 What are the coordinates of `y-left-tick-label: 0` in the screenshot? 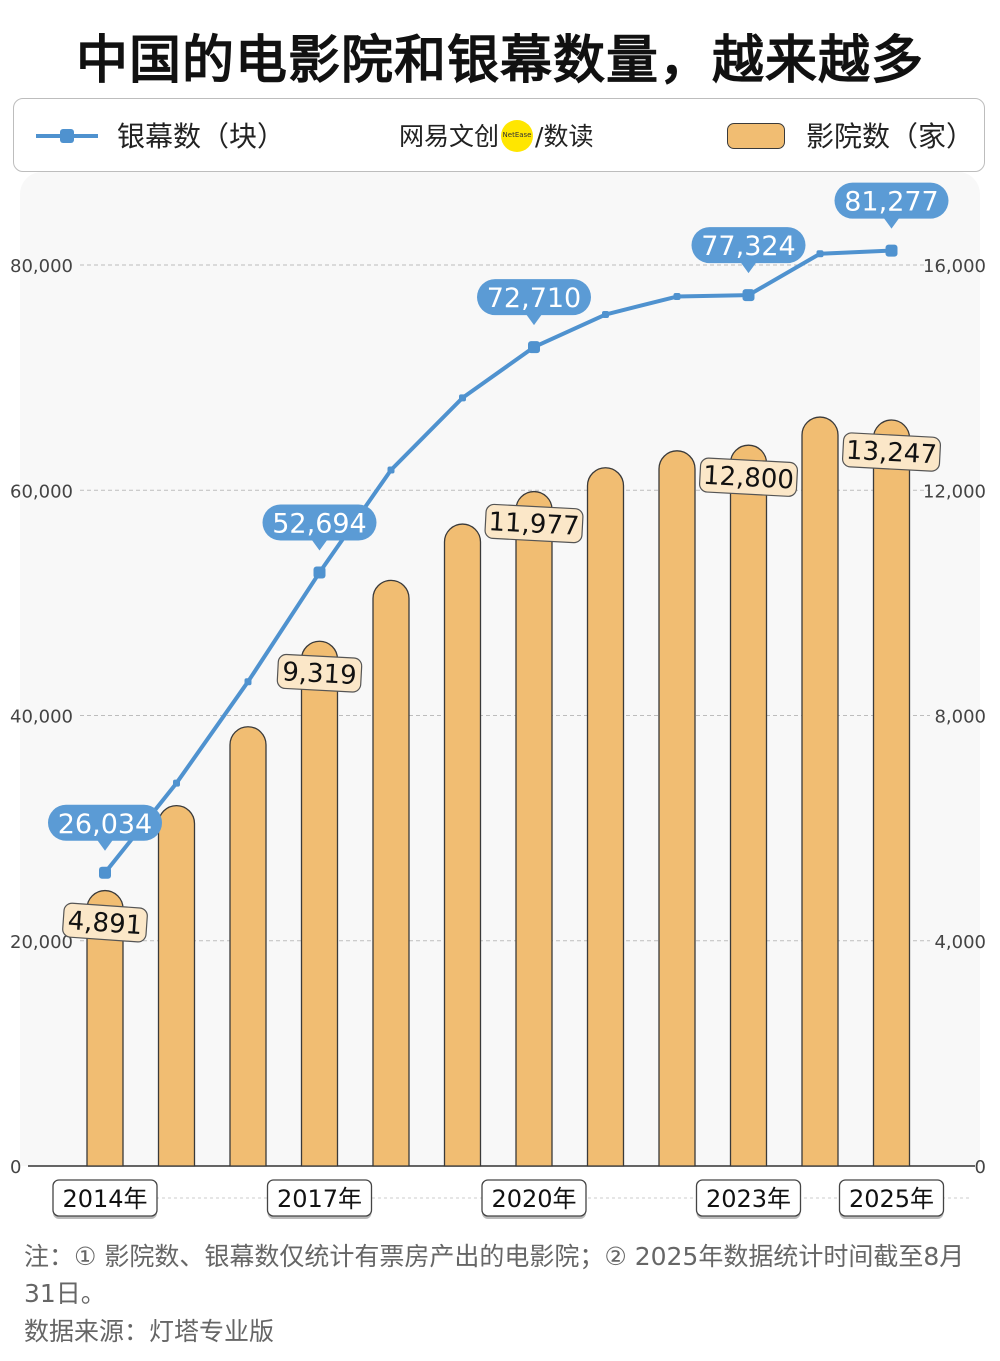 It's located at (15, 1167).